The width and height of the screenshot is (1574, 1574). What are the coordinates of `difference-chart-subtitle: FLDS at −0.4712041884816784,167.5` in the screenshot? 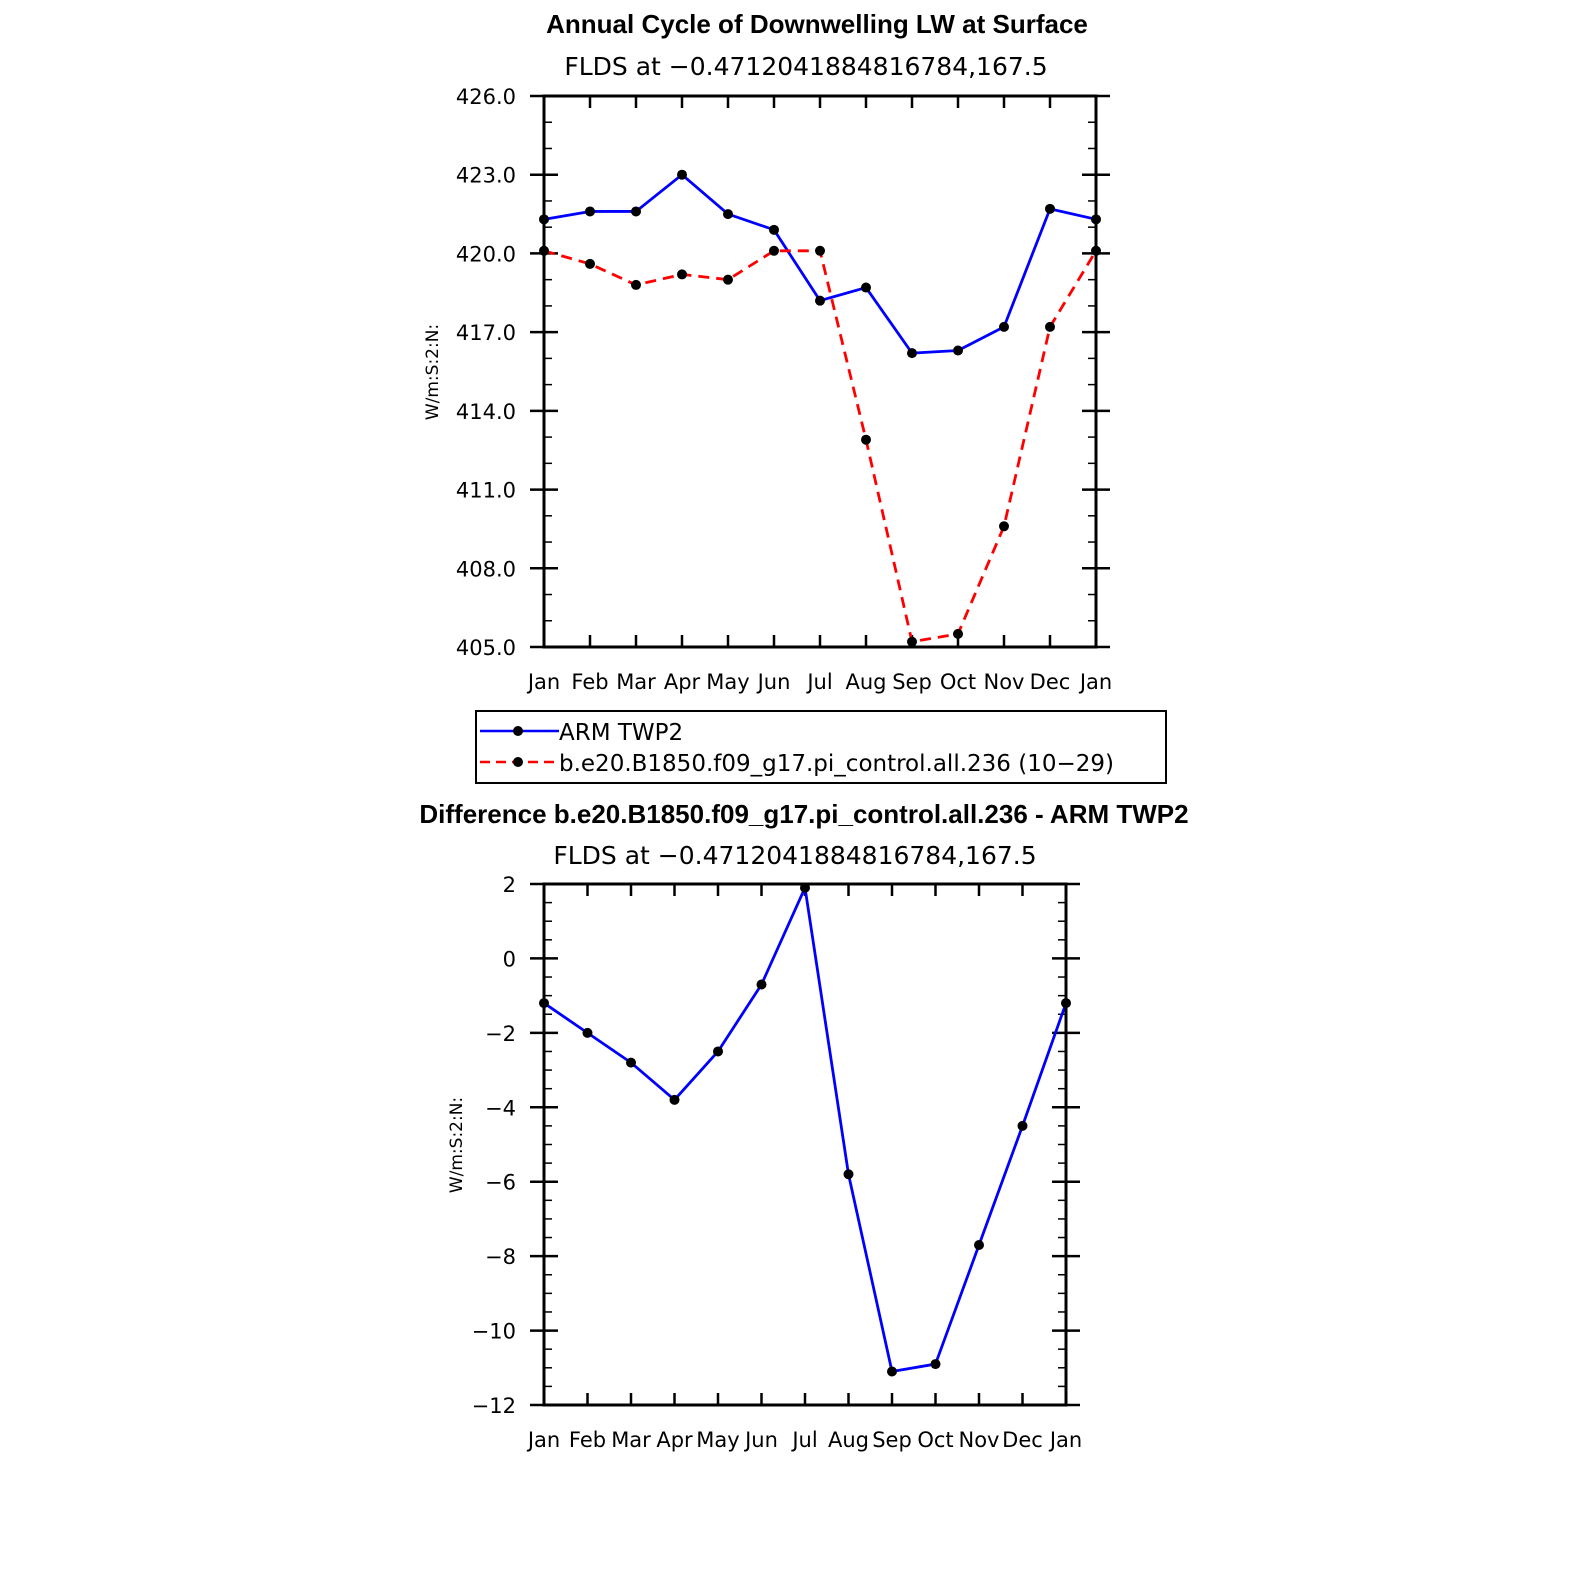 It's located at (794, 855).